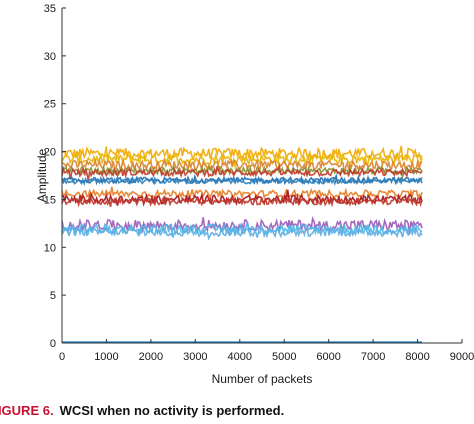 Image resolution: width=474 pixels, height=424 pixels. Describe the element at coordinates (50, 153) in the screenshot. I see `y-tick-label: 20` at that location.